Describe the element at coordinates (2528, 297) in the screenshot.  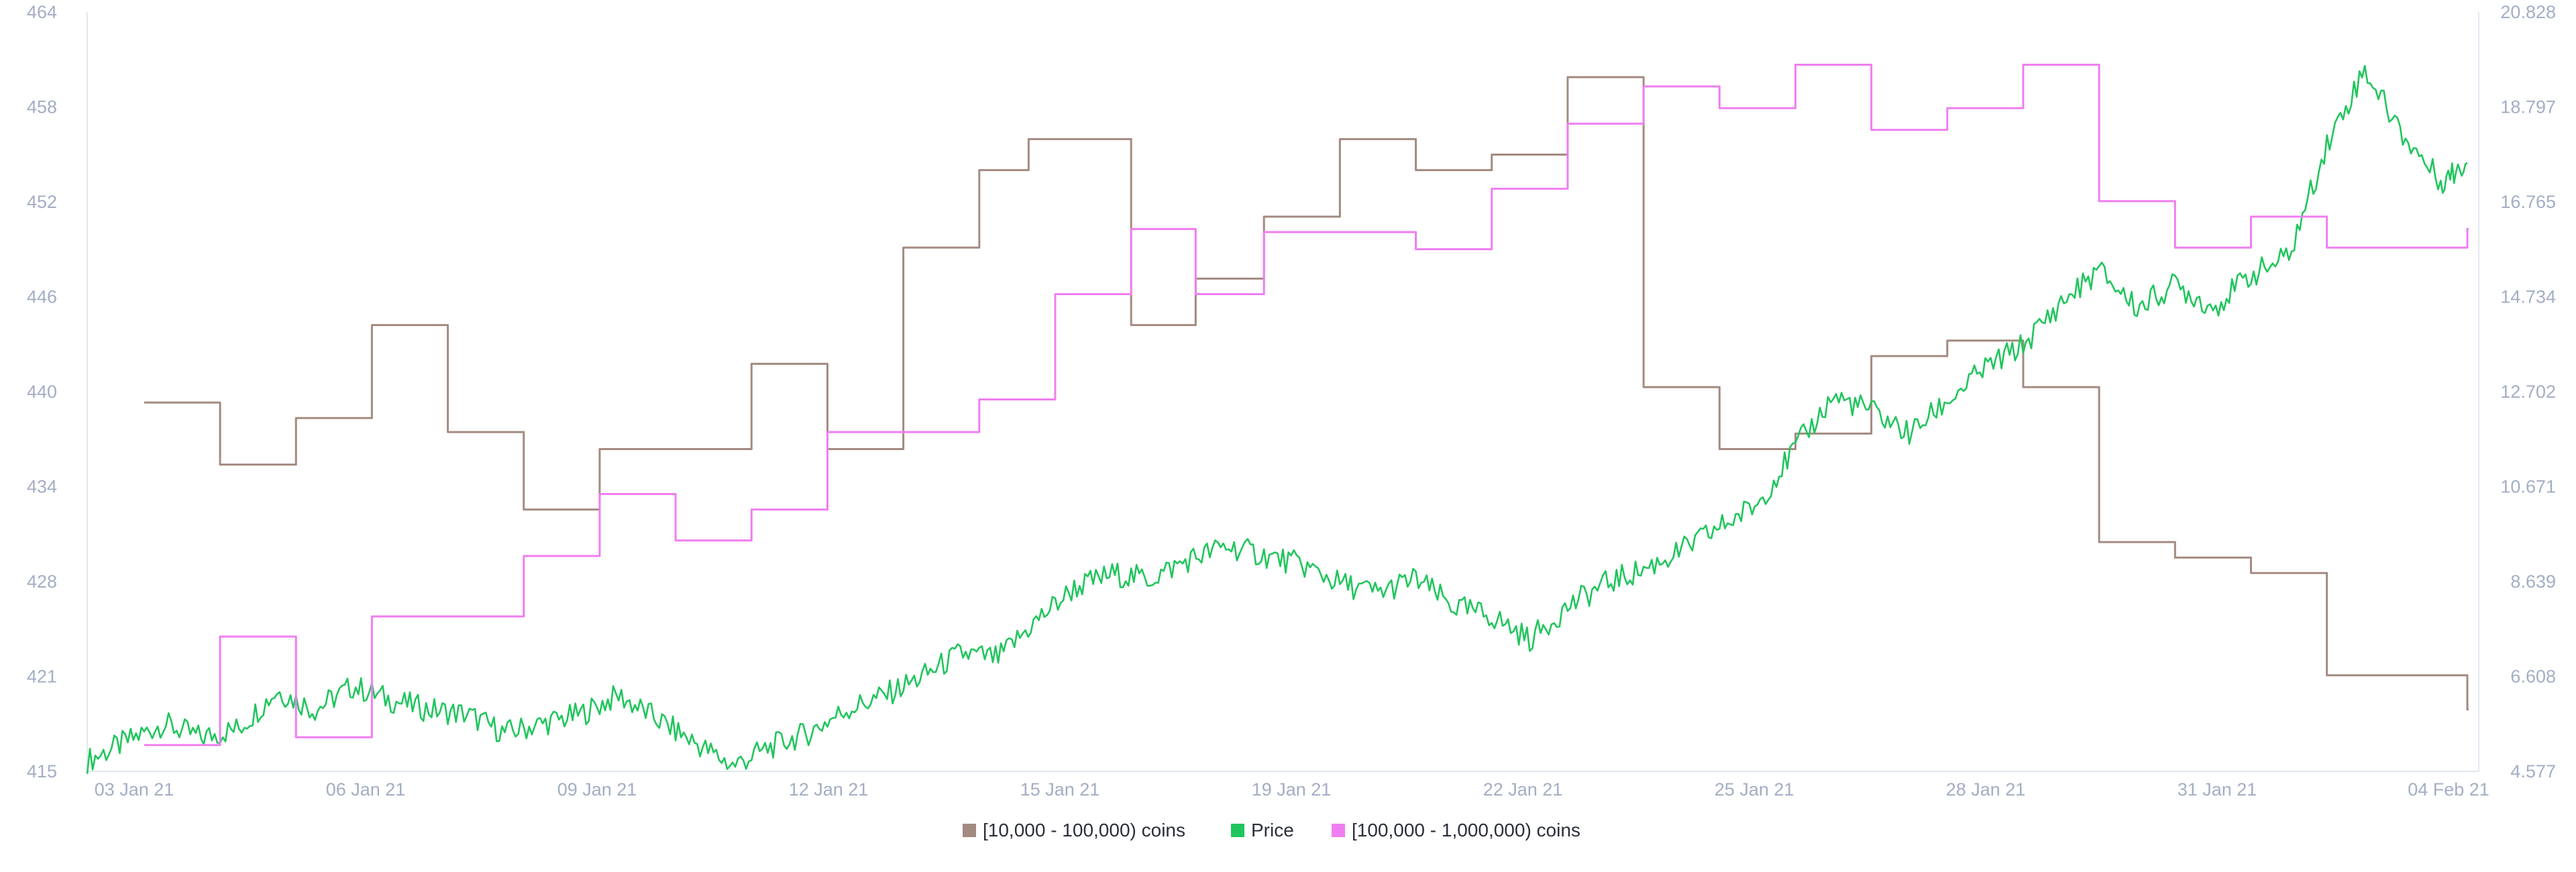
I see `y-right-tick-label: 14.734` at that location.